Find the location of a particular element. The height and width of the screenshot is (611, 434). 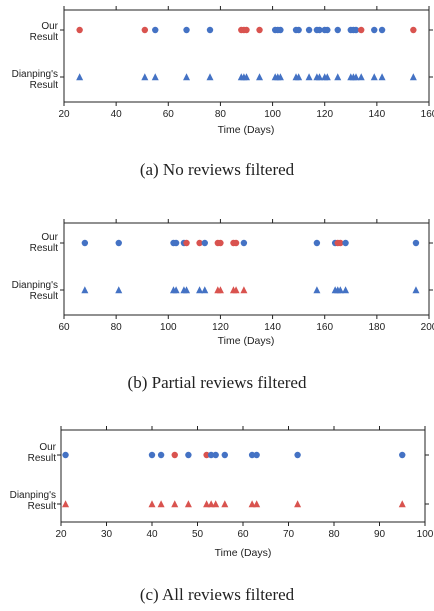

row-label-dianping-a: Dianping's Result is located at coordinates (35, 80).